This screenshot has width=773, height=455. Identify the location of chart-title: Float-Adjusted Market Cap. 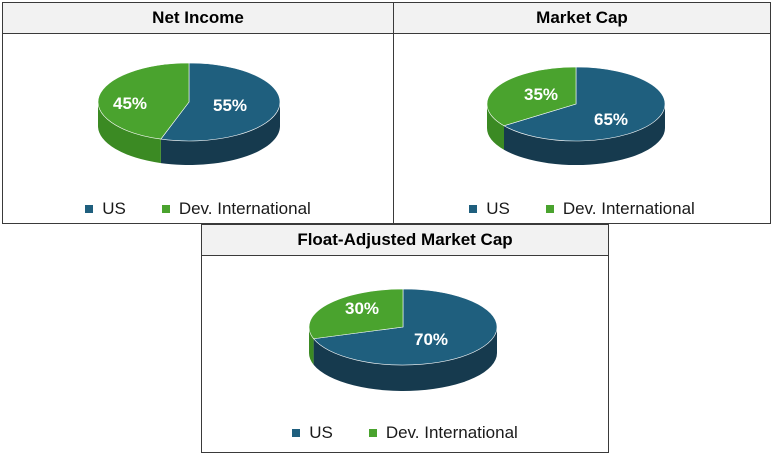
(405, 240).